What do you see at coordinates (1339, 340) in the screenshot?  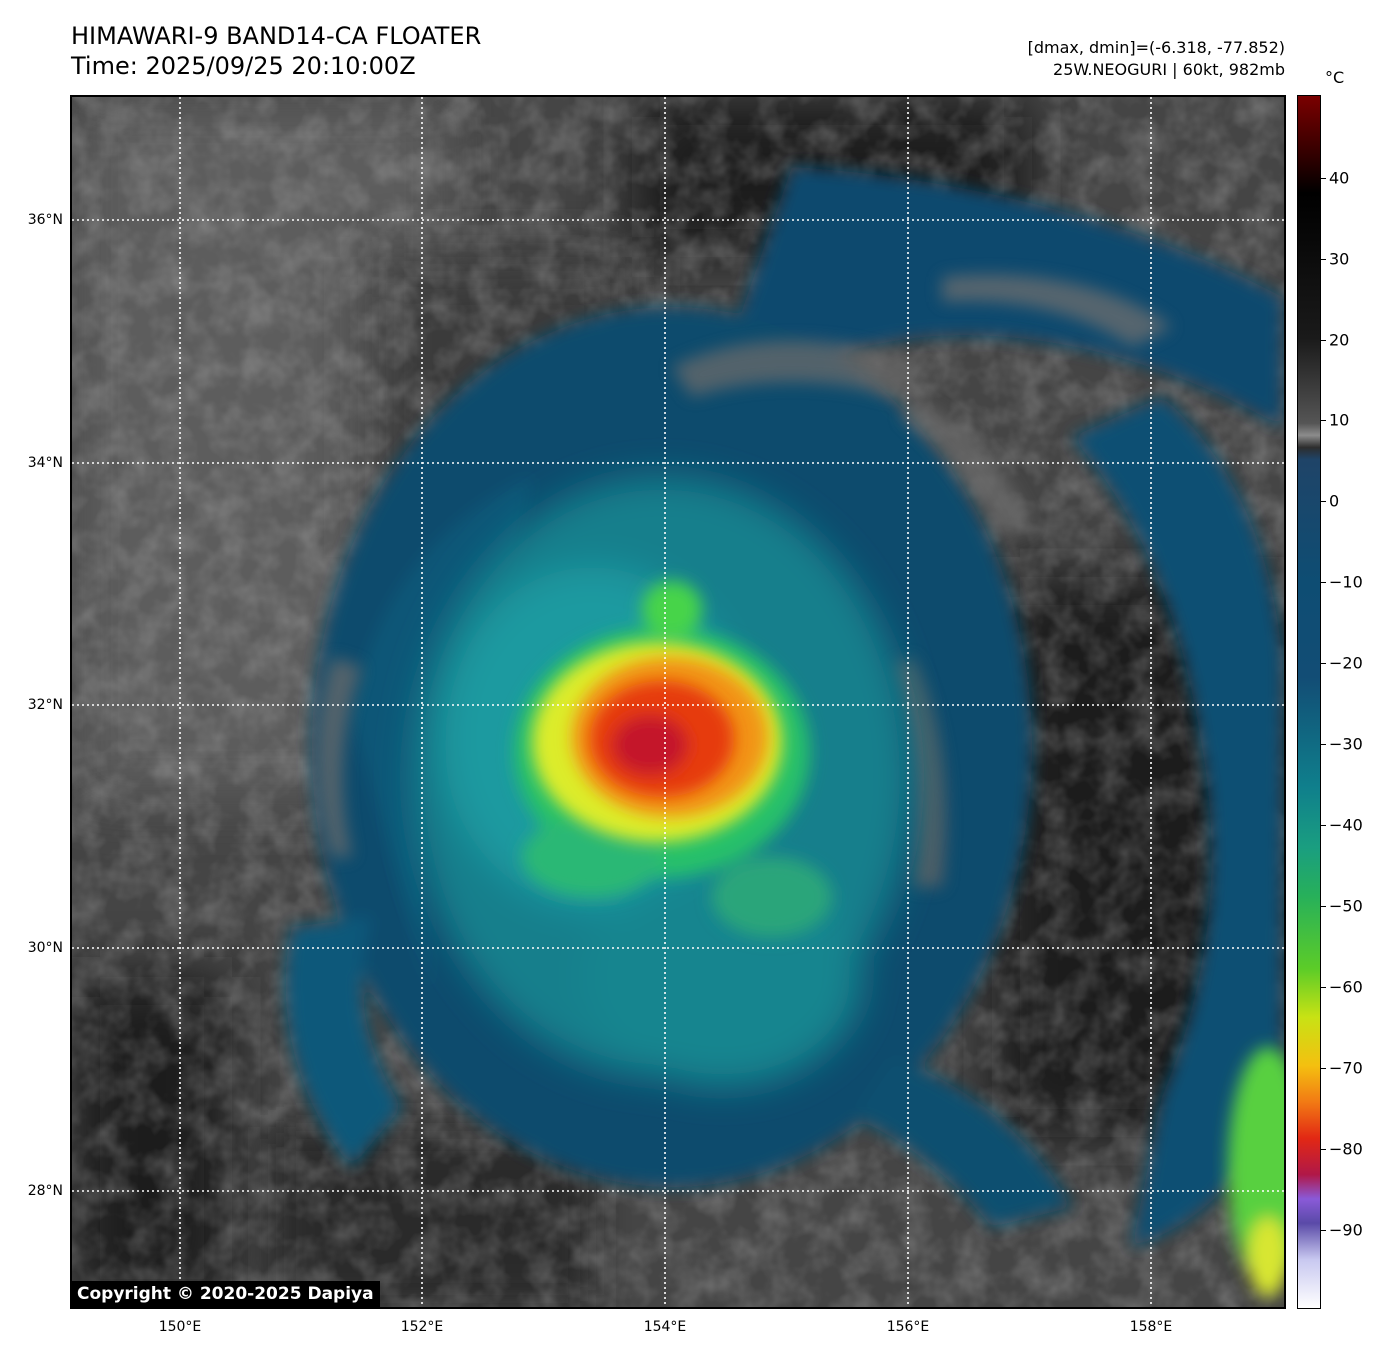 I see `colorbar-tick-label: 20` at bounding box center [1339, 340].